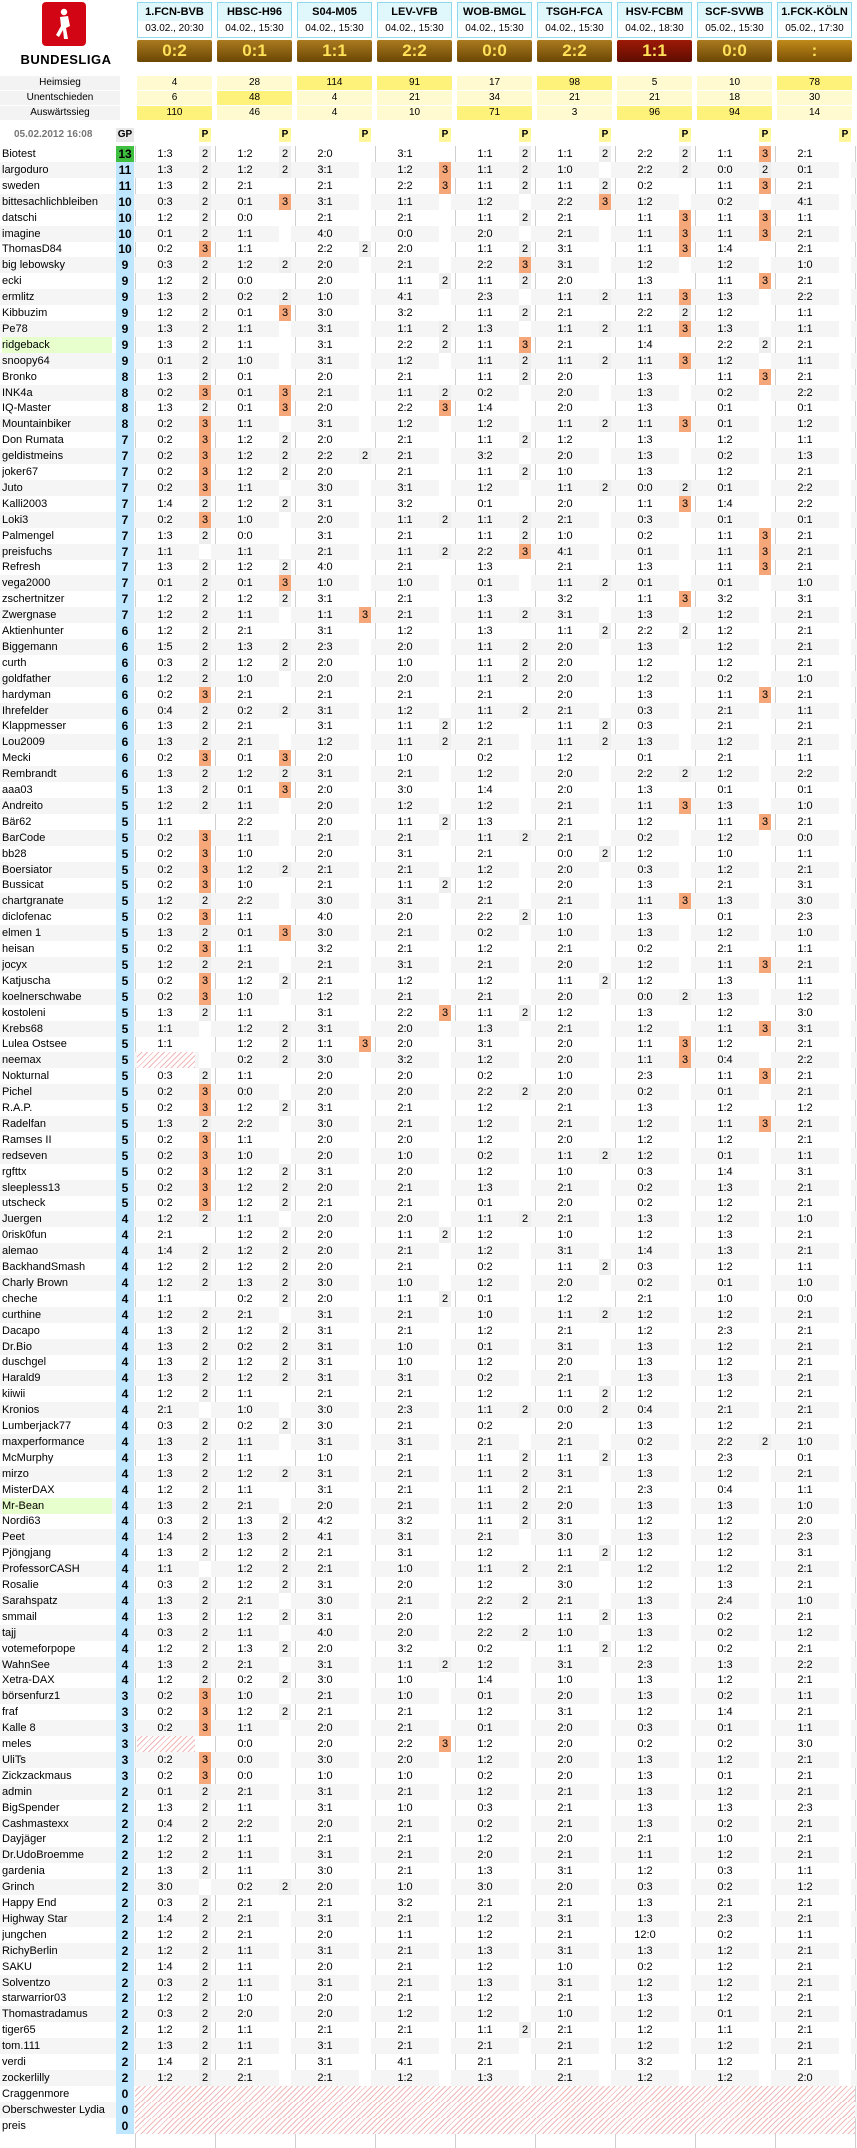  I want to click on player-name: Juergen, so click(22, 1219).